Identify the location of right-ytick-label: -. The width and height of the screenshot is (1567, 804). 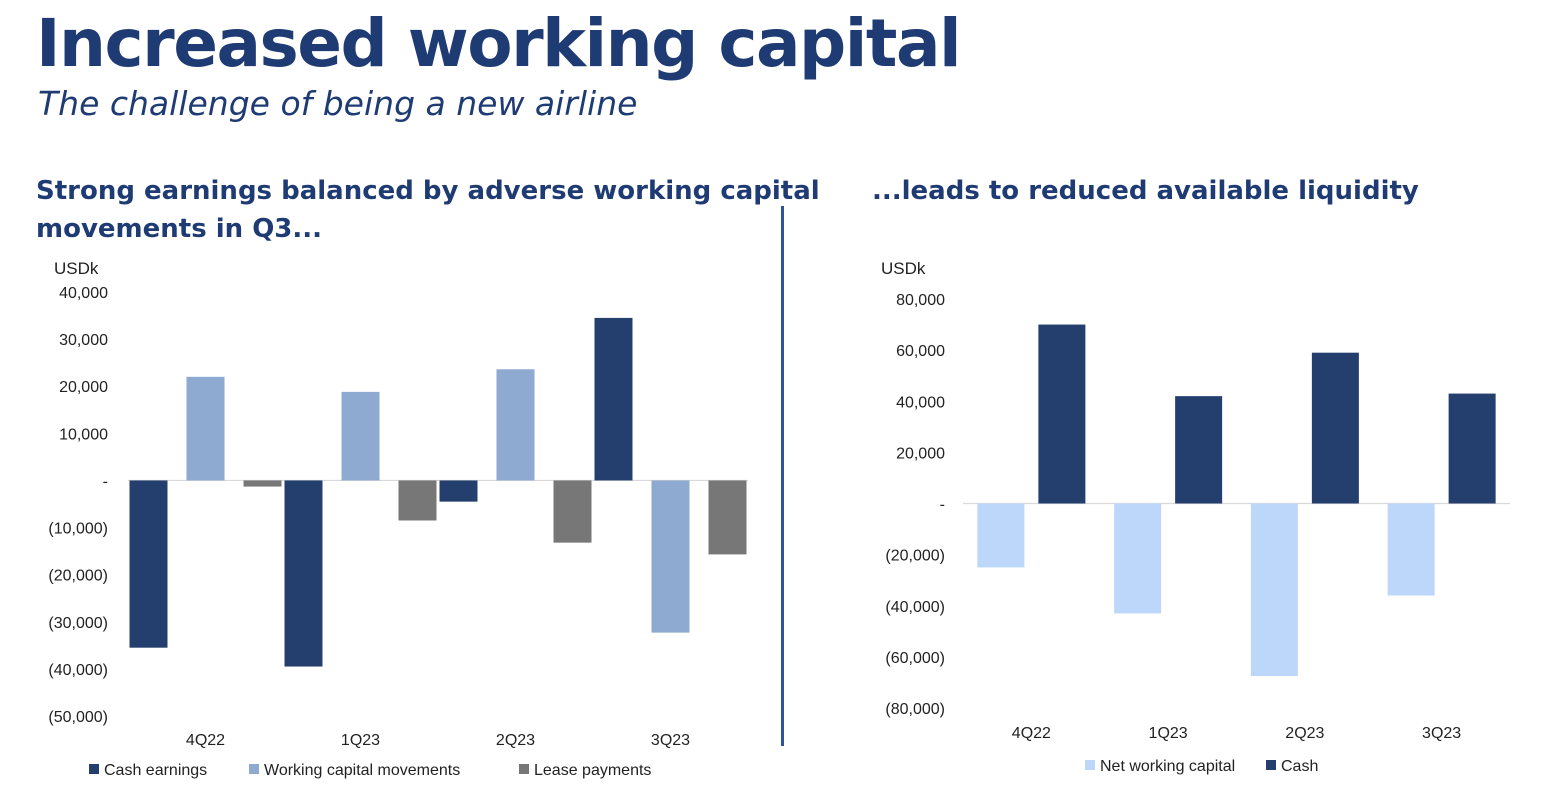
(942, 505).